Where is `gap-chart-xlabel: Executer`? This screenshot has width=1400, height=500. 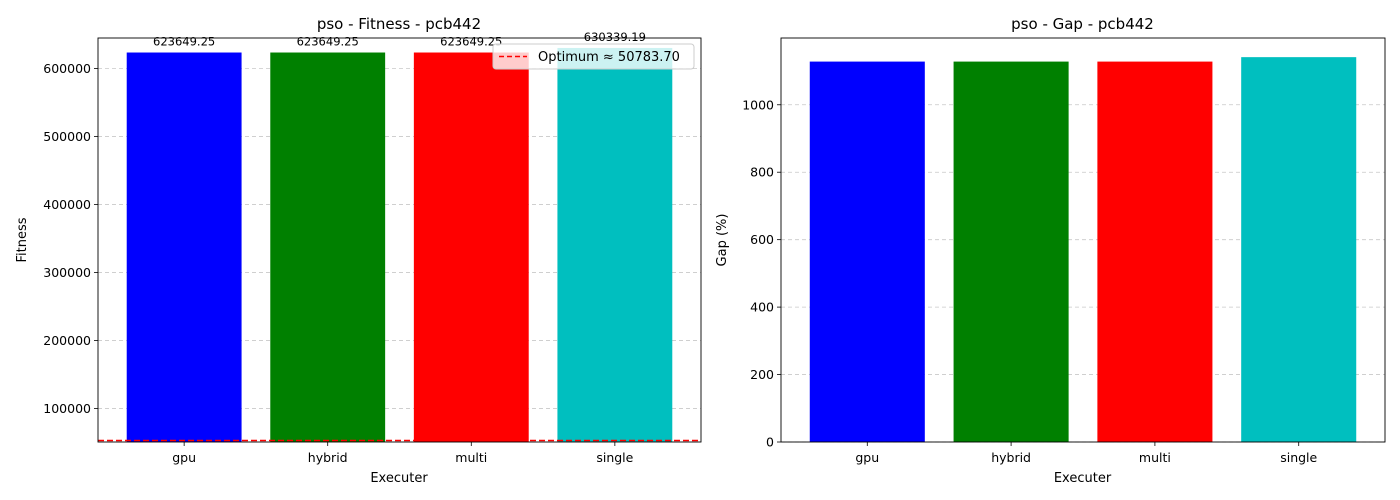
gap-chart-xlabel: Executer is located at coordinates (1083, 478).